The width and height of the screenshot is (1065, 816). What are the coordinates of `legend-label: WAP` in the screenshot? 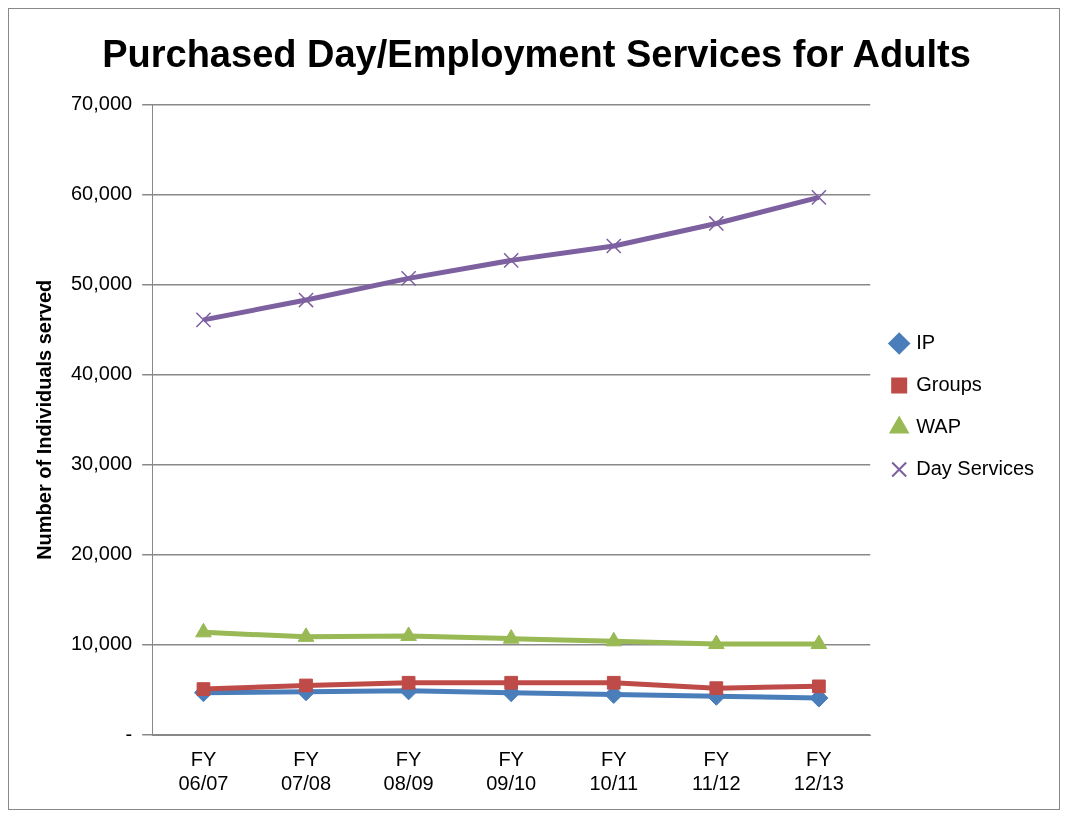 It's located at (939, 426).